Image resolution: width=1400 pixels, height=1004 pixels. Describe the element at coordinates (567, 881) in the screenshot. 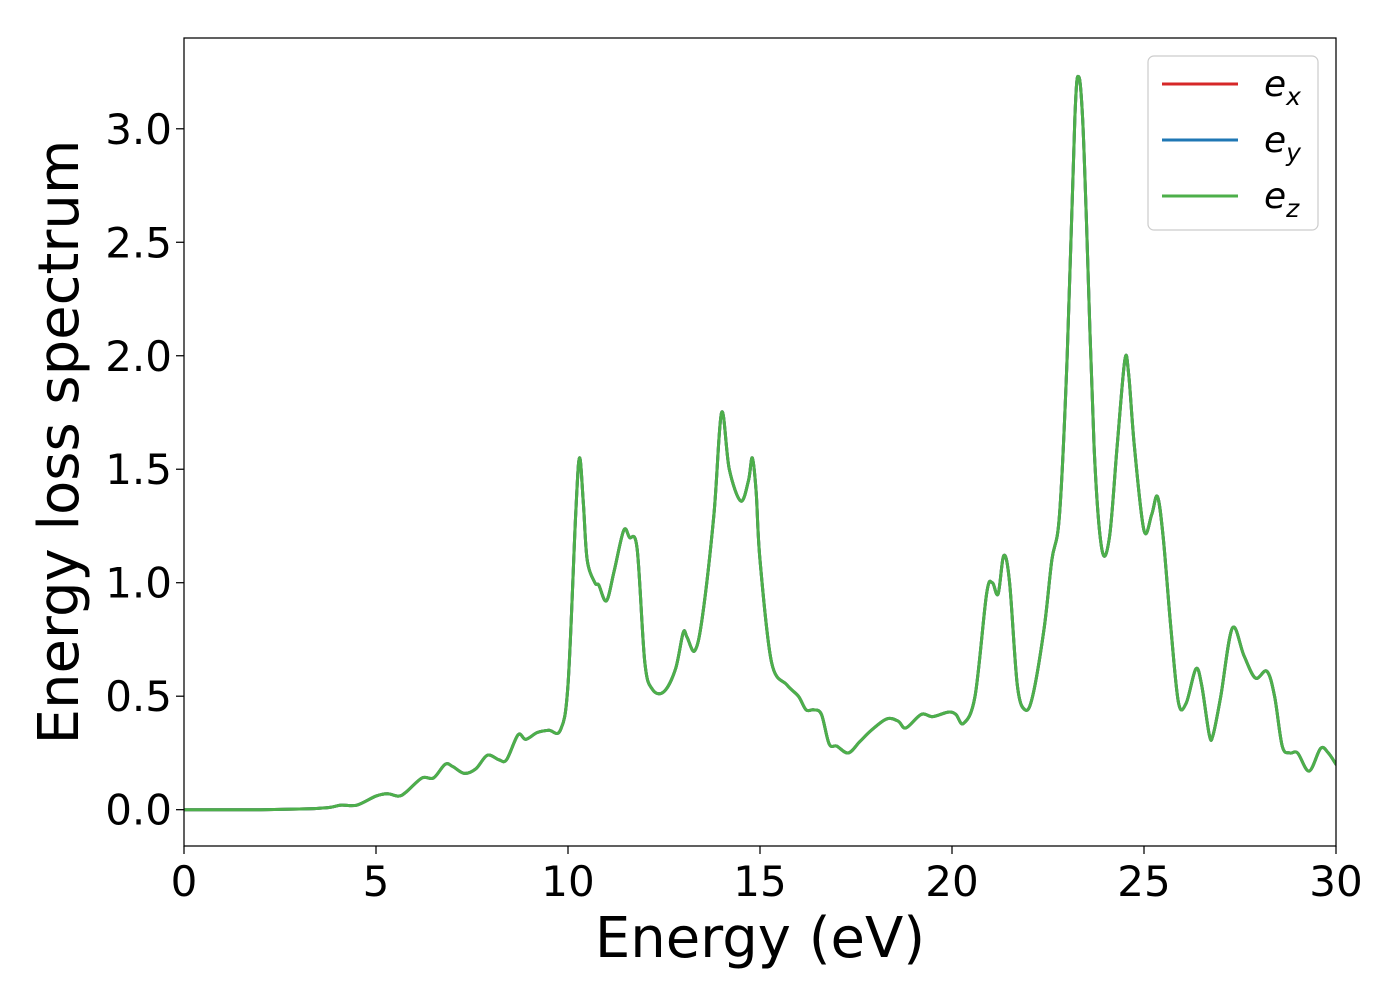

I see `x-tick-label: 10` at that location.